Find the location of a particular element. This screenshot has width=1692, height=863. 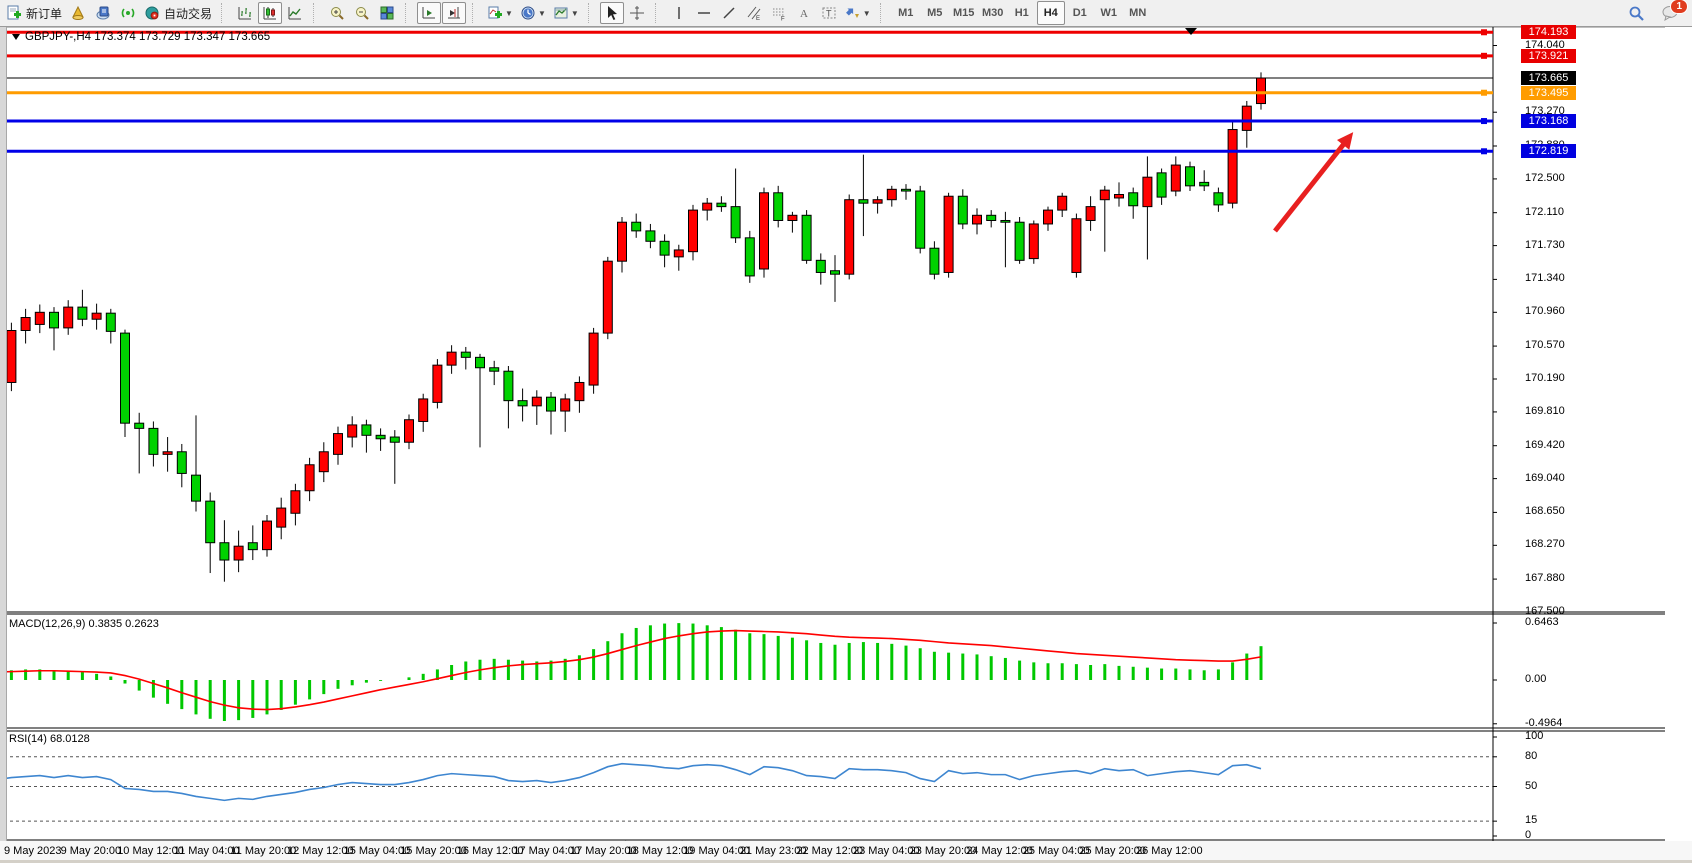

time-axis-label: 9 May 2023 is located at coordinates (33, 851).